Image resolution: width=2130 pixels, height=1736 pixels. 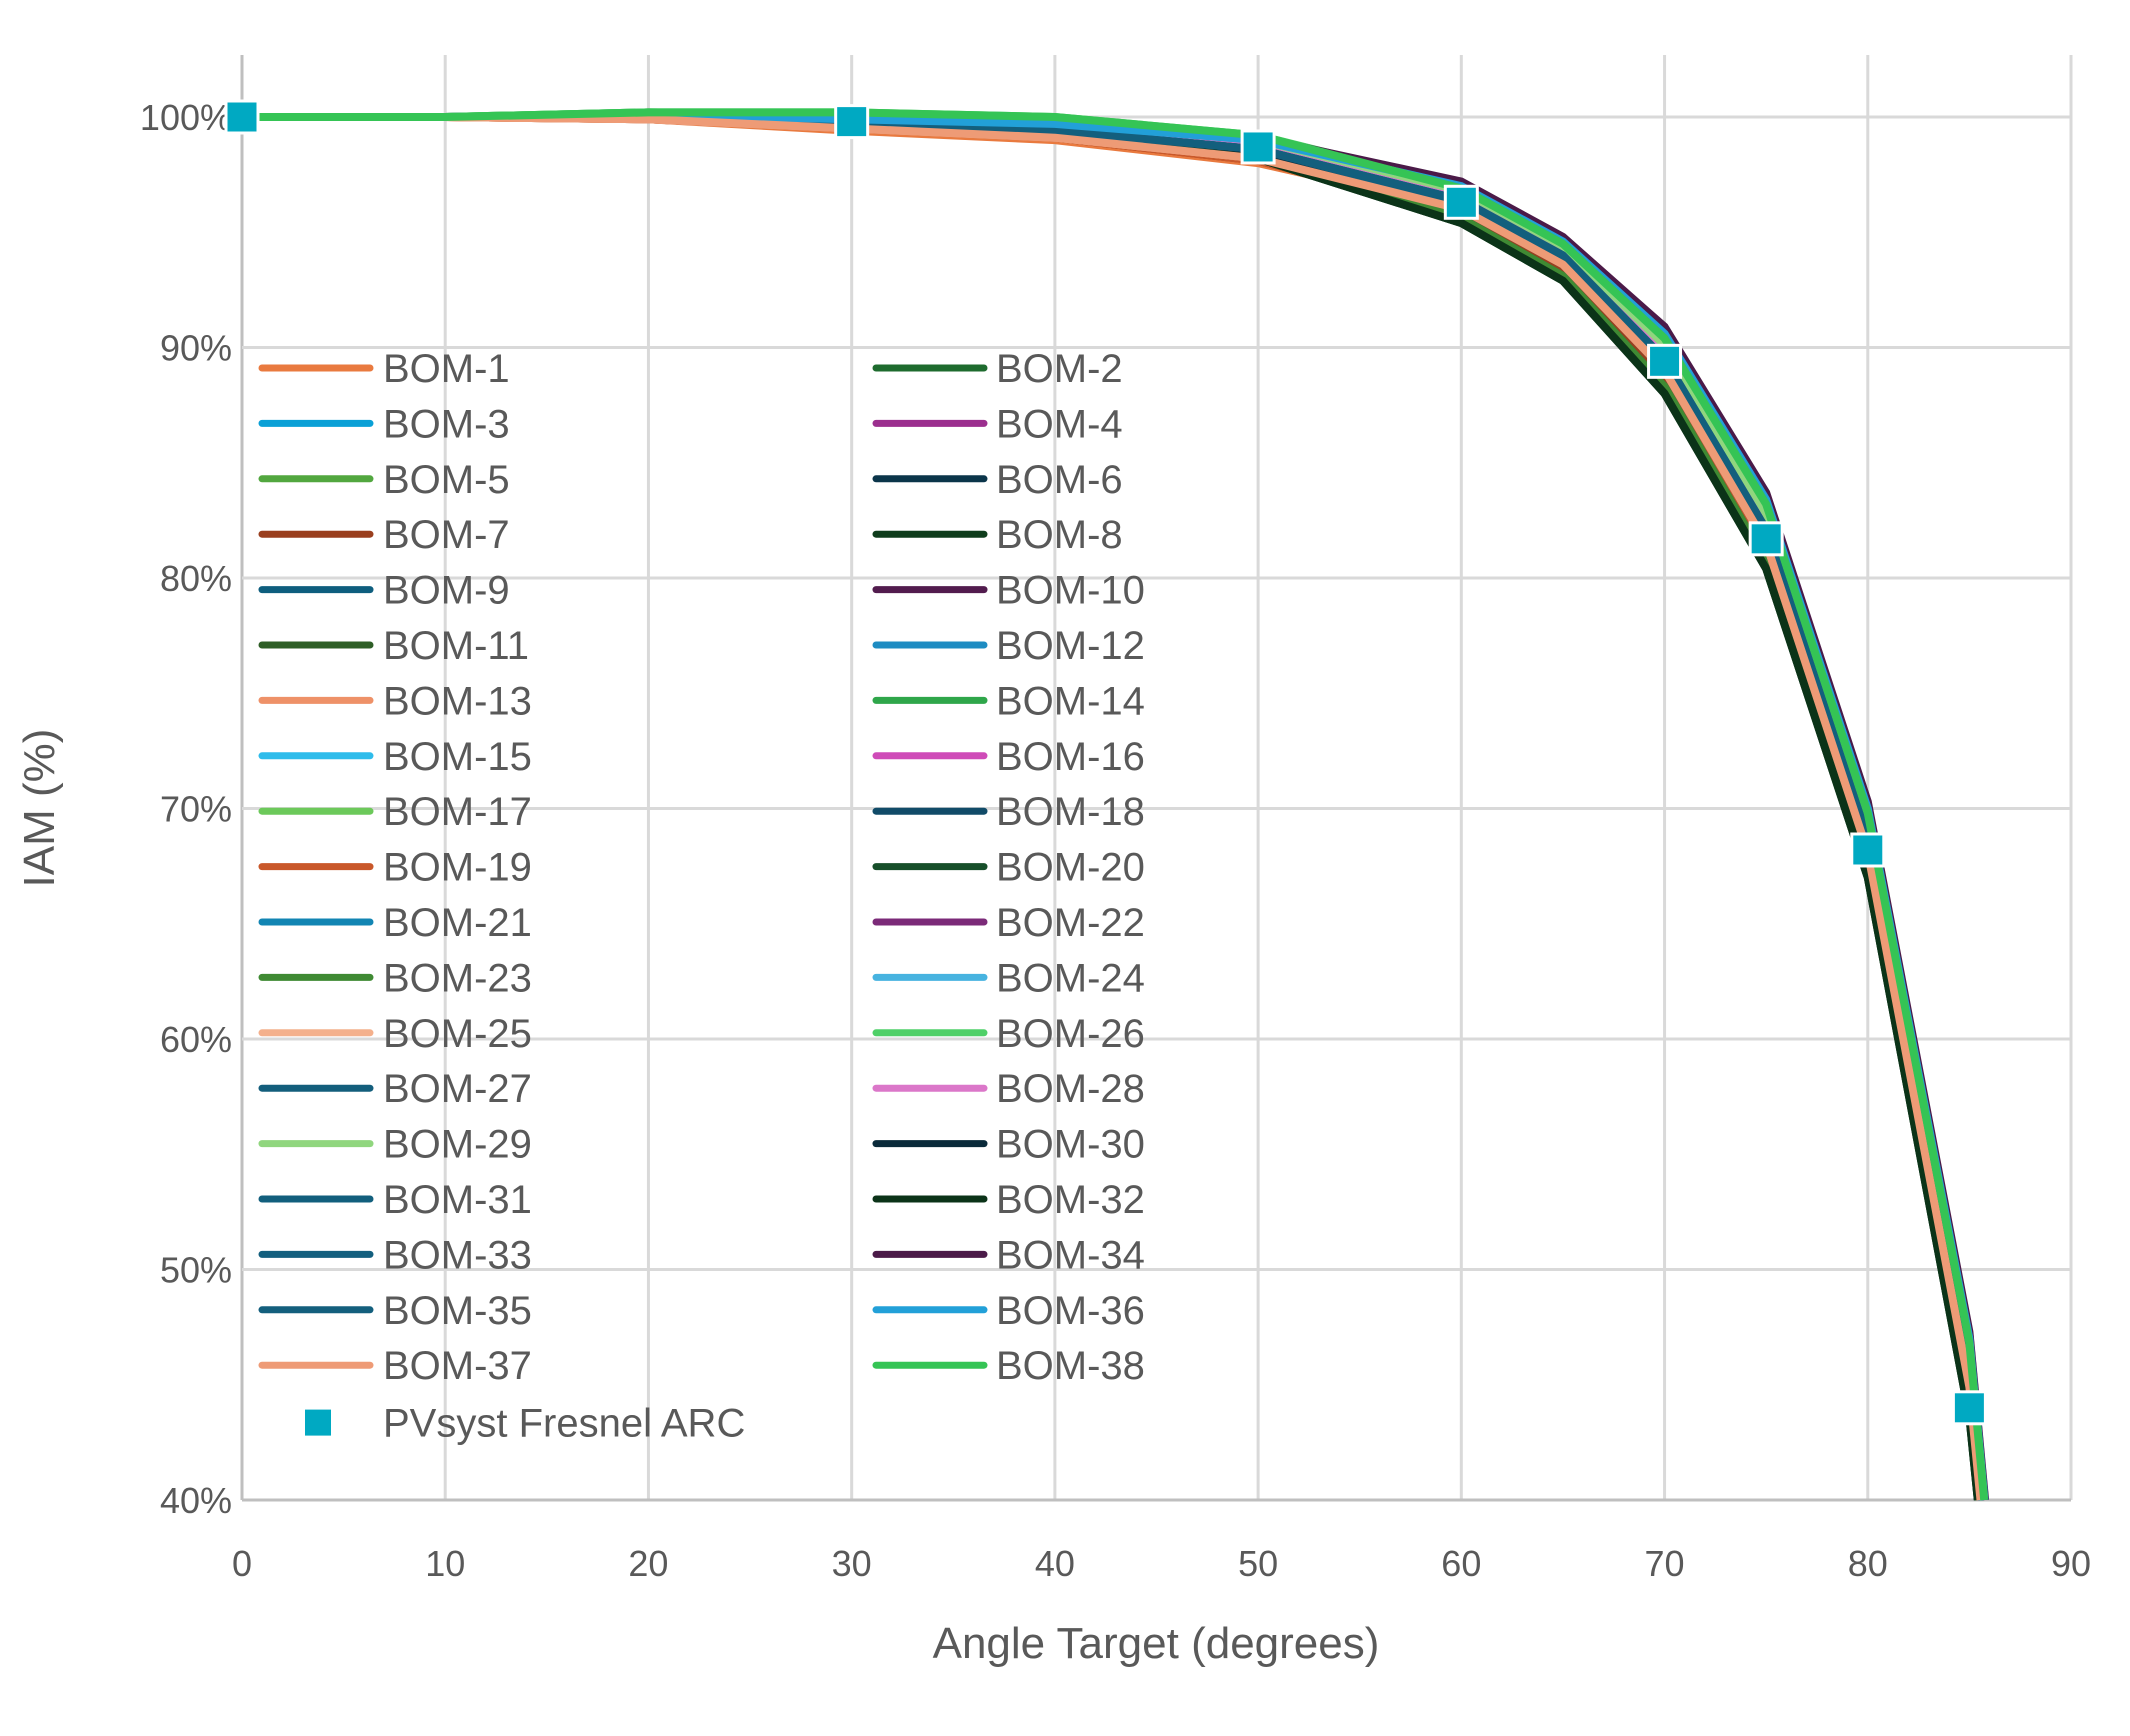 What do you see at coordinates (1055, 1563) in the screenshot?
I see `x-tick-label: 40` at bounding box center [1055, 1563].